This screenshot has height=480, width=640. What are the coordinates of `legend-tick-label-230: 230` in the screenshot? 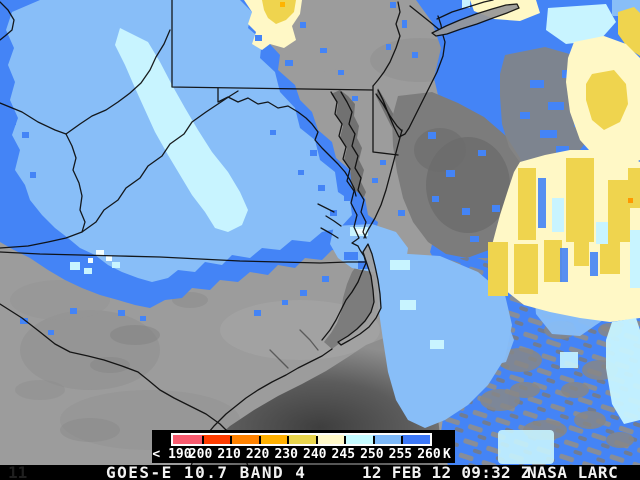 It's located at (286, 454).